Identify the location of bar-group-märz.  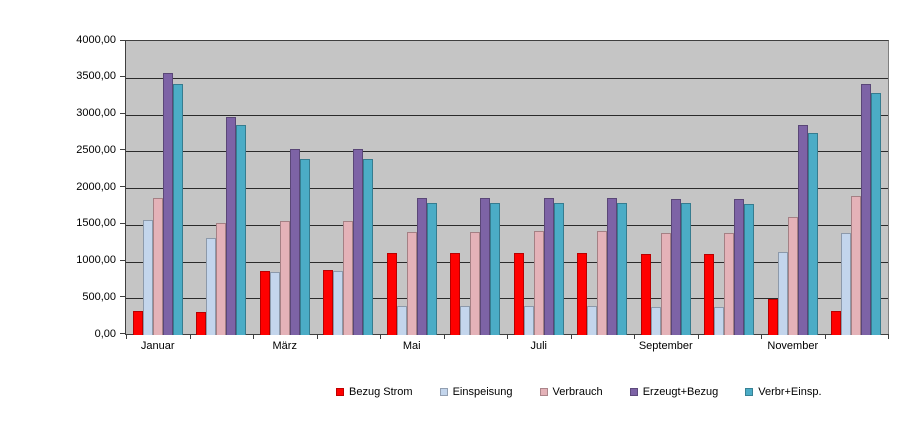
(285, 188).